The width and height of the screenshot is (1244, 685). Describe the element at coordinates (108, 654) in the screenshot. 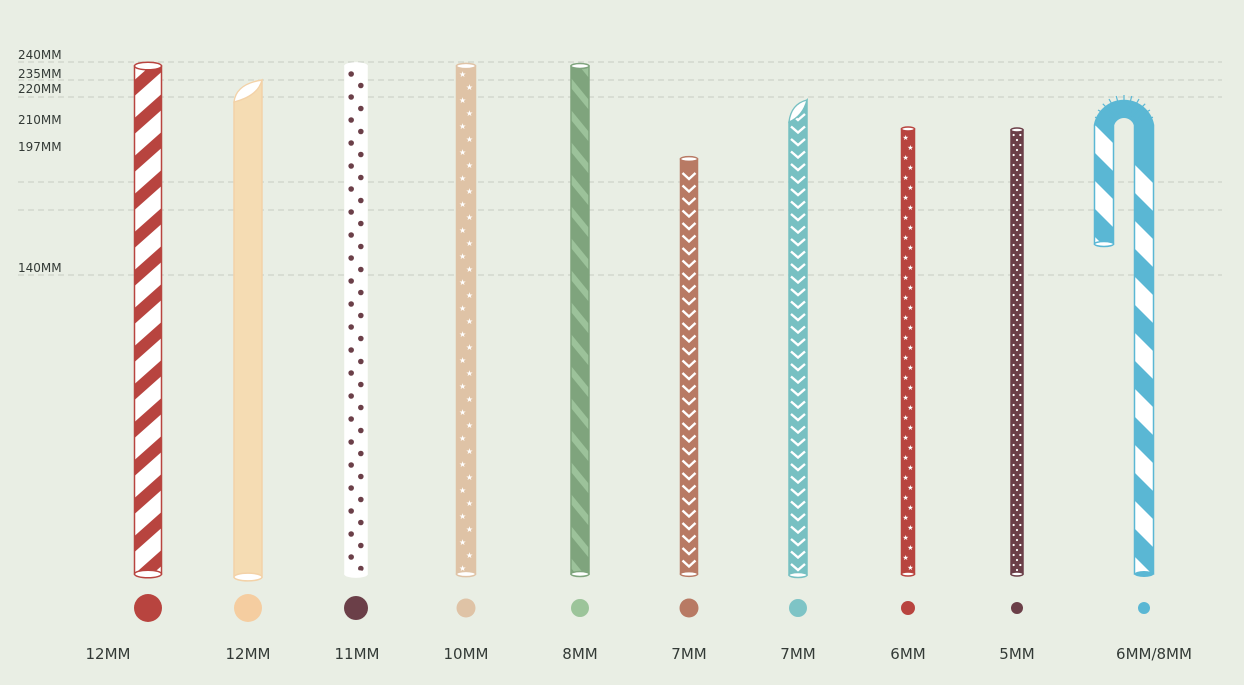

I see `diameter-label: 12MM` at that location.